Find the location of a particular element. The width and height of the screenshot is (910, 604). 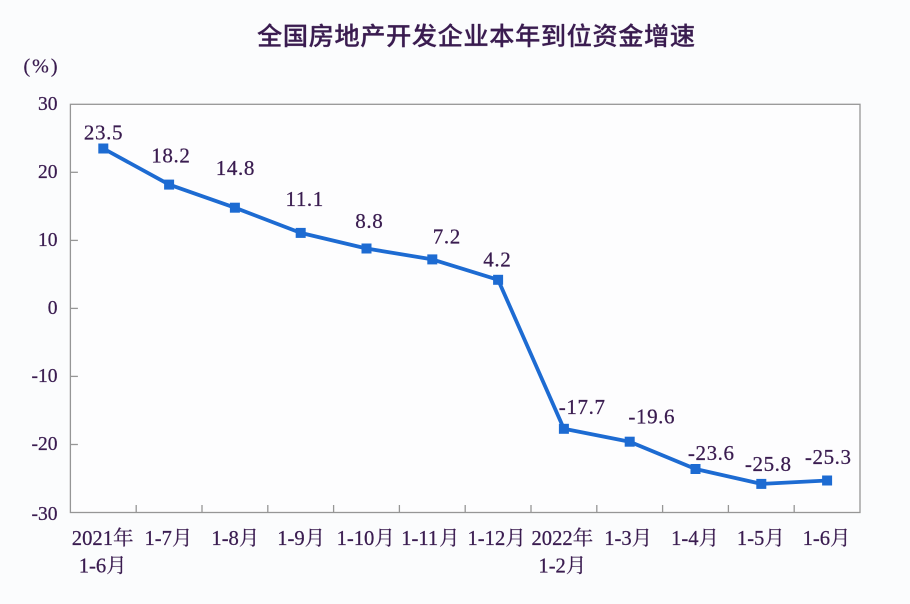

svg-text: 2021 is located at coordinates (92, 539).